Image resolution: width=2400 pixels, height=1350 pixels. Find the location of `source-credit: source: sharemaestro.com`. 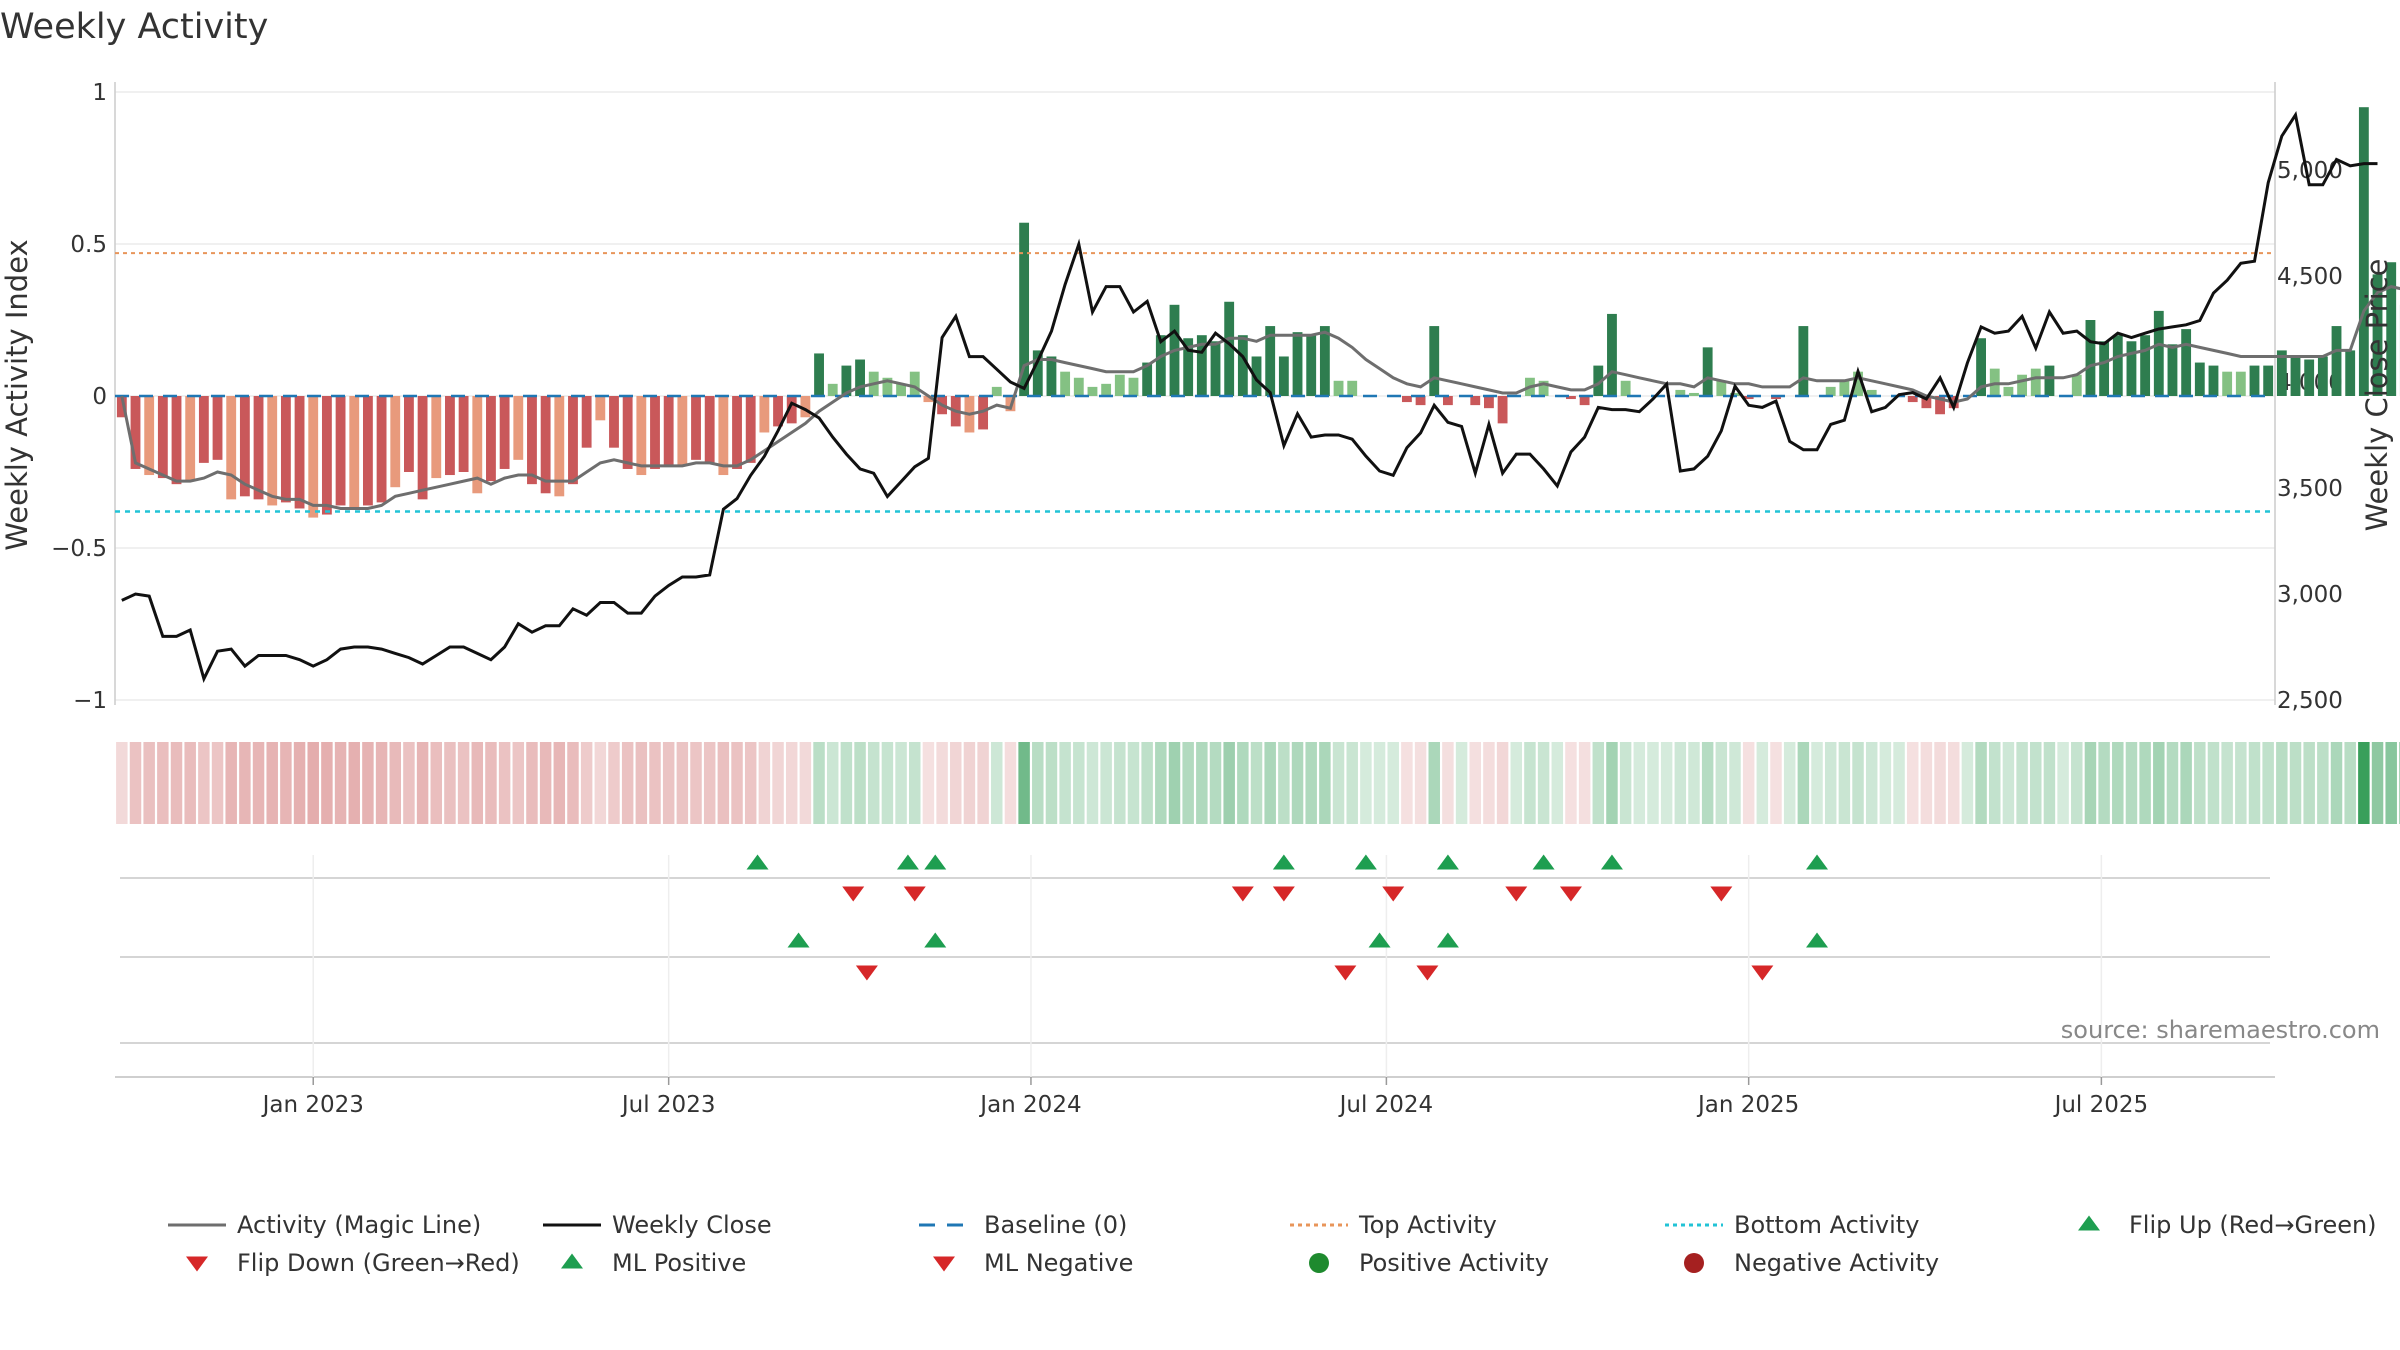

source-credit: source: sharemaestro.com is located at coordinates (2220, 1030).